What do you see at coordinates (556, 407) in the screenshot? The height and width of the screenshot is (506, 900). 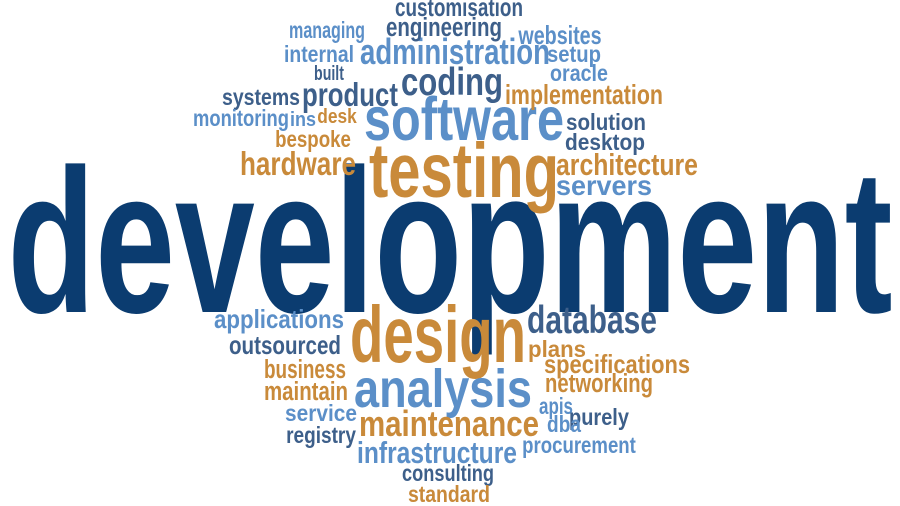 I see `word-apis: apis` at bounding box center [556, 407].